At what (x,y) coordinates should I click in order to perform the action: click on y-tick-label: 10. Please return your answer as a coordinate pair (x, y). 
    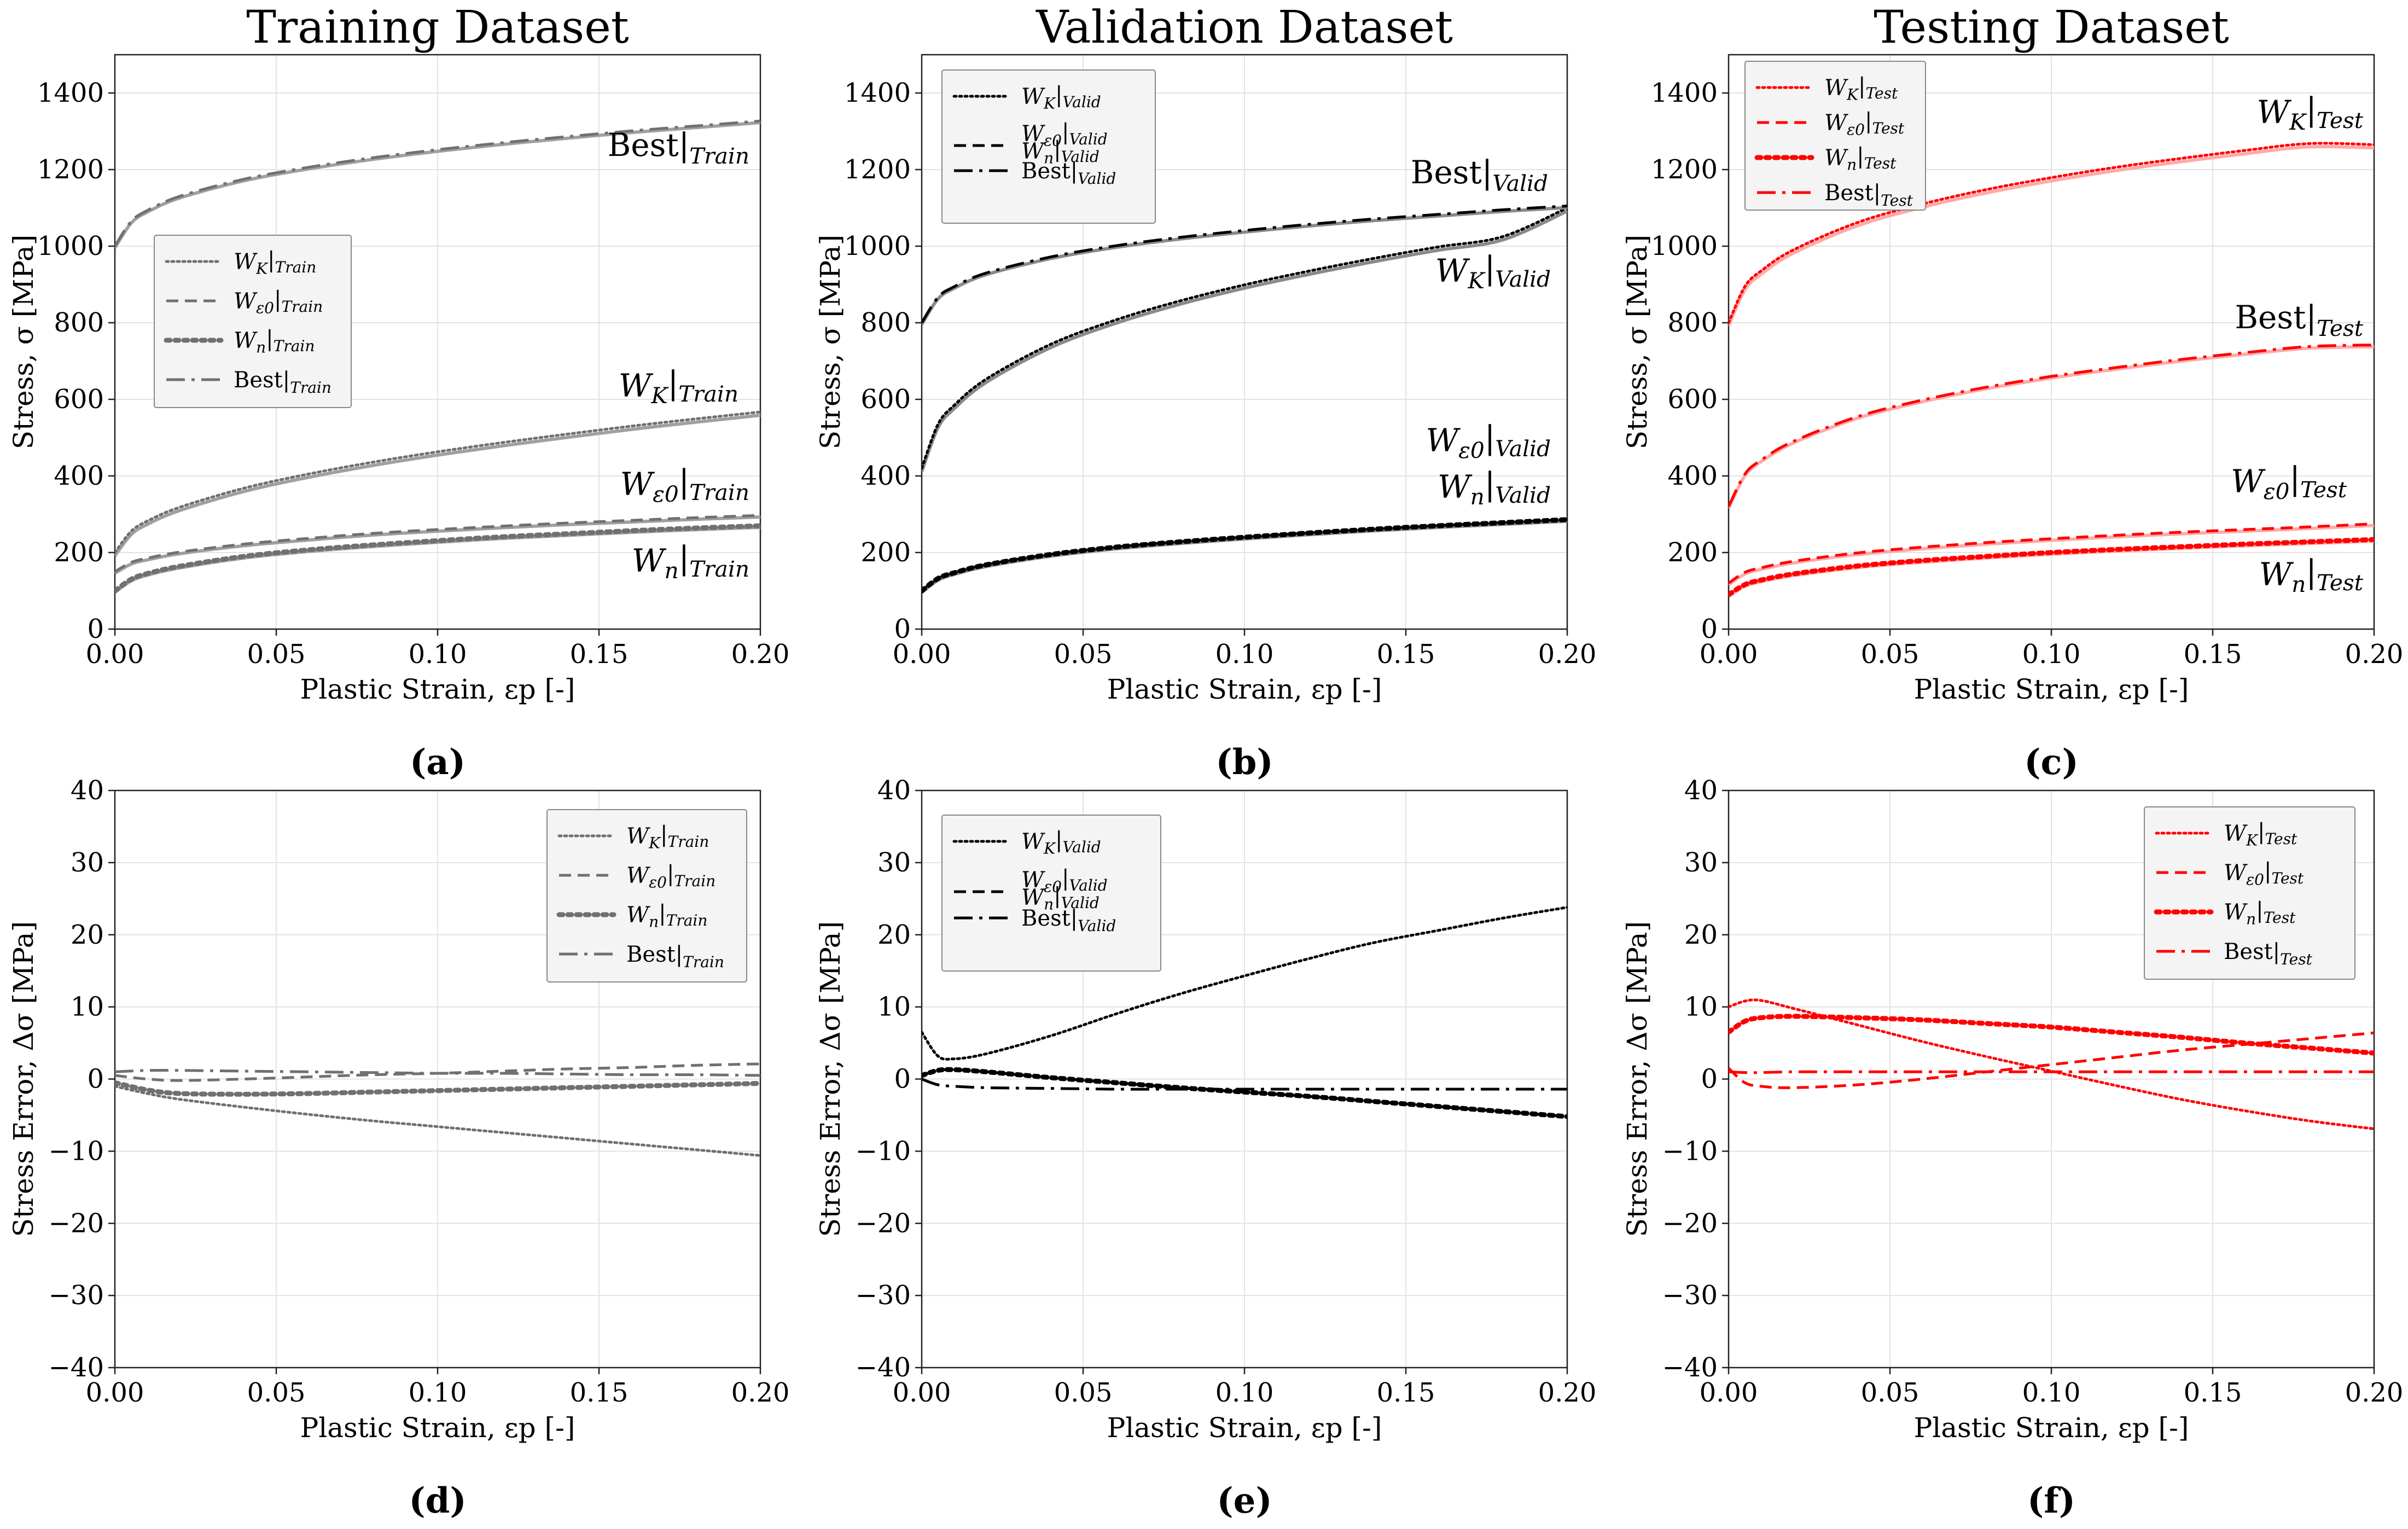
    Looking at the image, I should click on (894, 1007).